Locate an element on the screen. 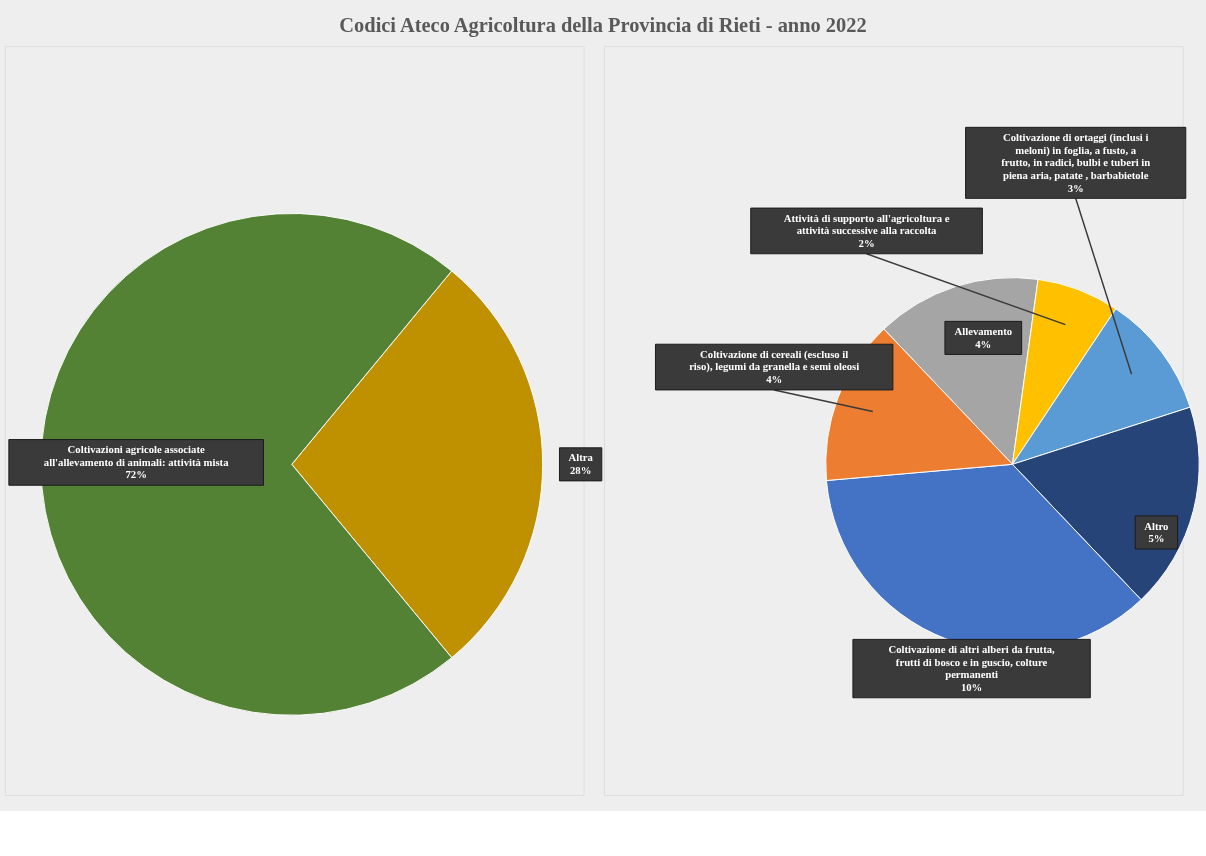  slice-label: Coltivazione di altri alberi da frutta, frutti di bosco e in guscio, colture permanenti is located at coordinates (972, 662).